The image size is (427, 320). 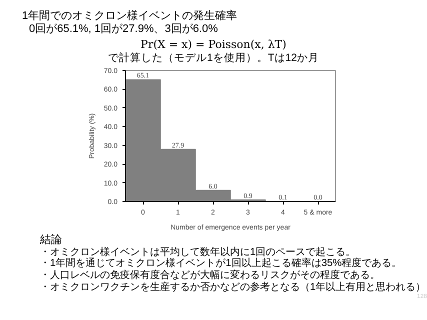 What do you see at coordinates (213, 45) in the screenshot?
I see `text: Pr(X = x) = Poisson(x, λT)` at bounding box center [213, 45].